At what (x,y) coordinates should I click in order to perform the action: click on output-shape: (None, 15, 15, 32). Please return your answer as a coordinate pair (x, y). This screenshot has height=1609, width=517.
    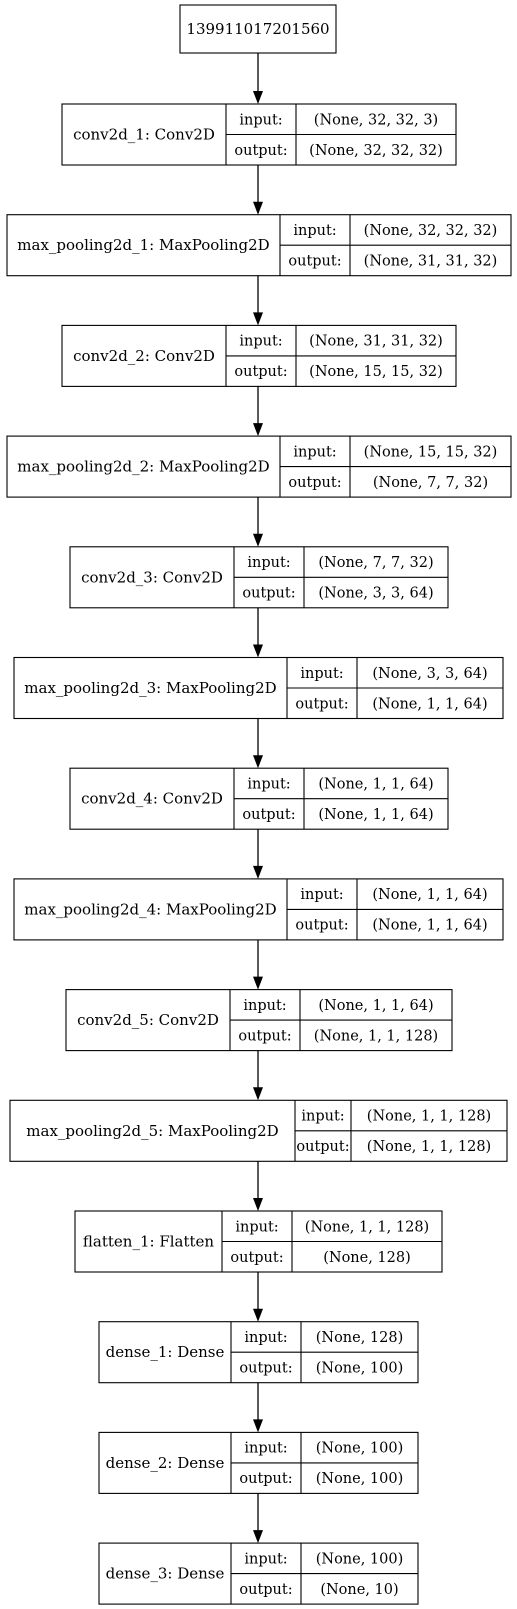
    Looking at the image, I should click on (376, 372).